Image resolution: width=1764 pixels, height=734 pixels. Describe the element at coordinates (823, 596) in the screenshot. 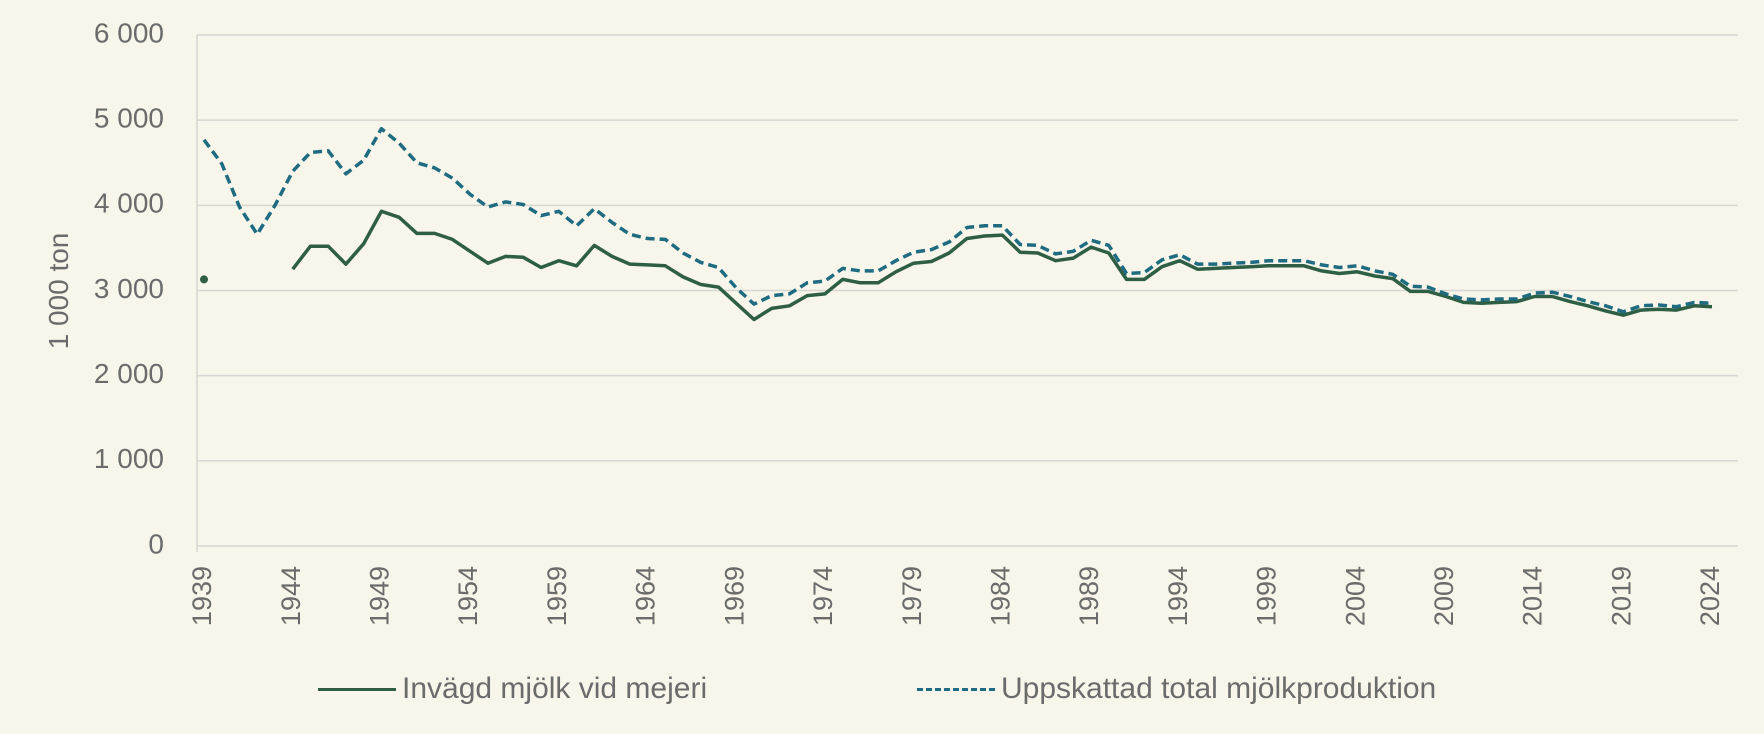

I see `x-tick-label: 1974` at that location.